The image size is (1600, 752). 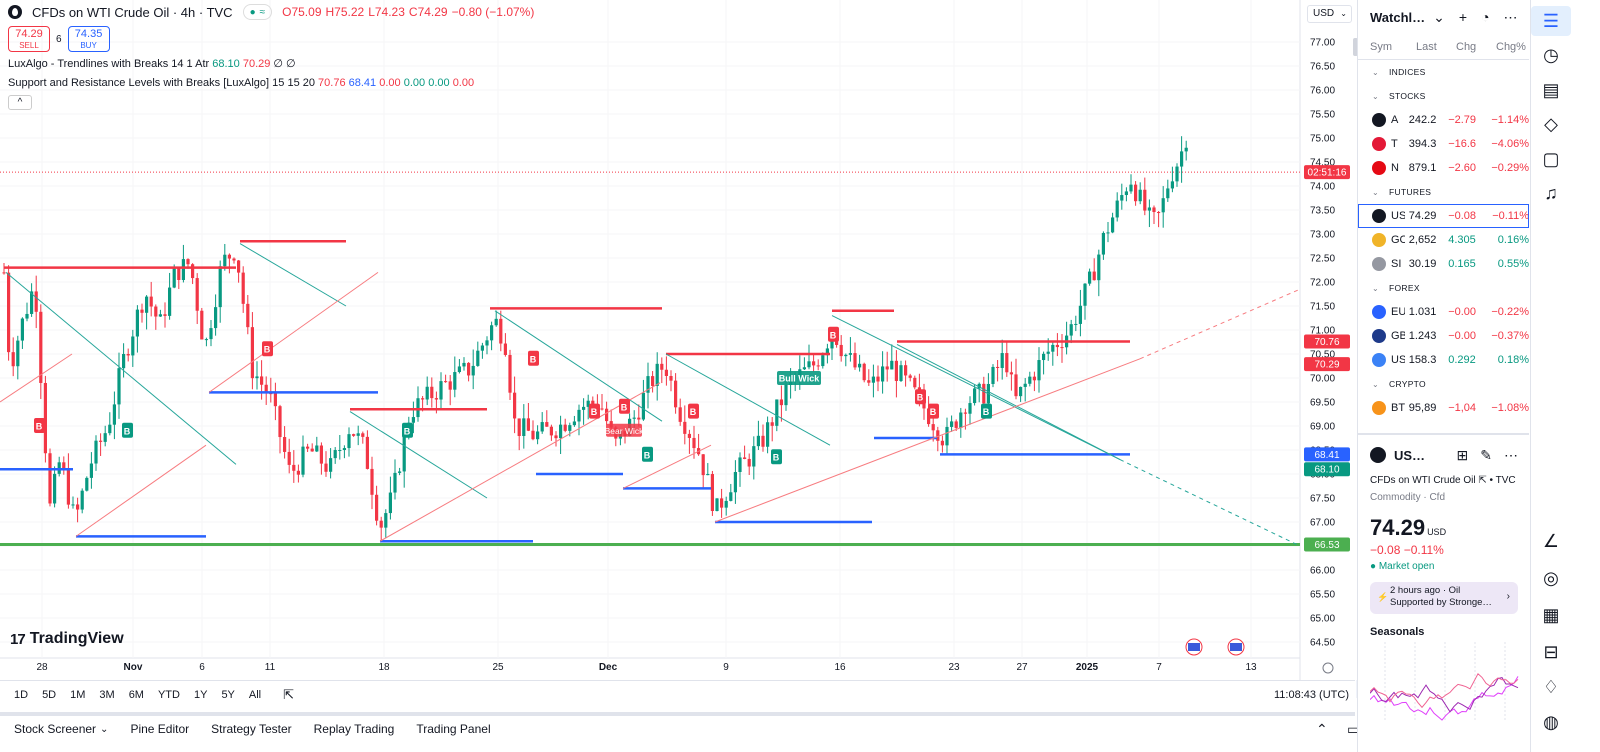 I want to click on chevron-up-icon: ⌃, so click(x=1322, y=728).